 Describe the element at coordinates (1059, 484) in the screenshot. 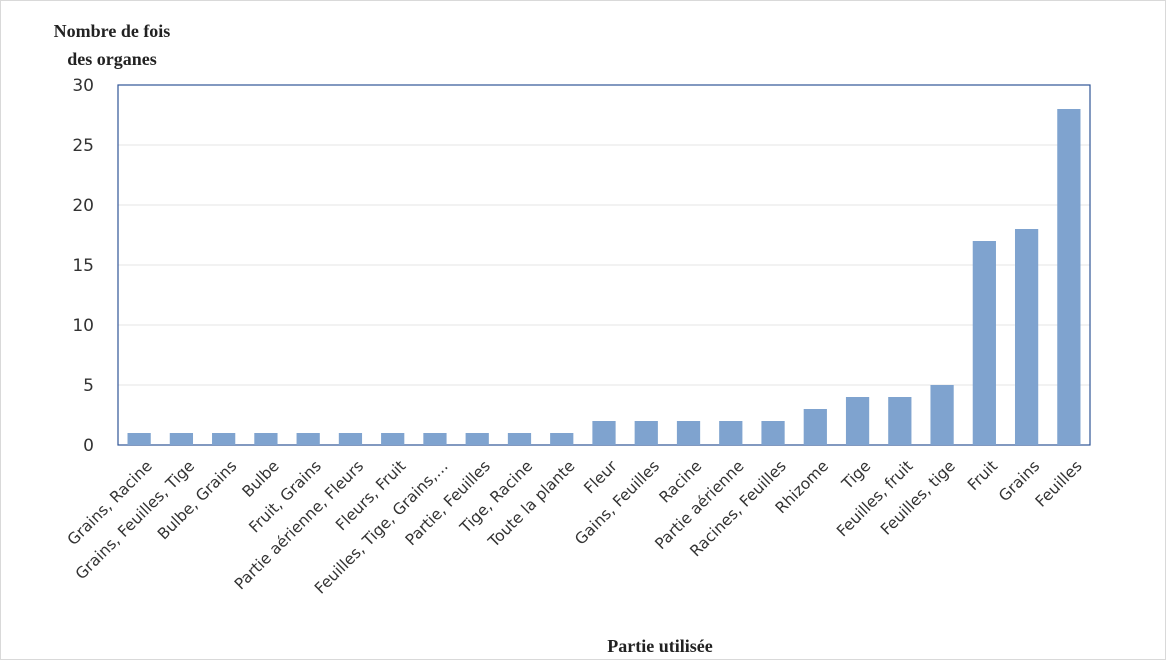

I see `x-category-label: Feuilles` at that location.